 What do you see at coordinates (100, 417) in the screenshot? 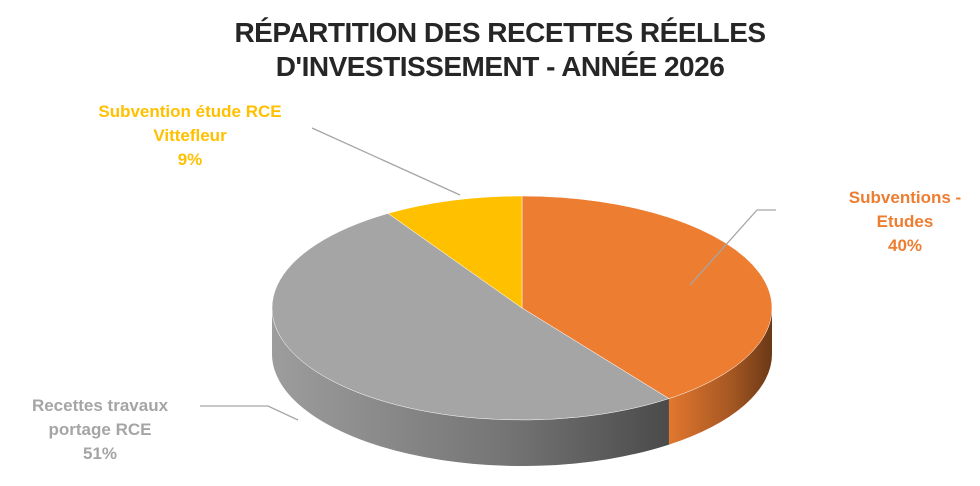
I see `data-label-name: Recettes travaux portage RCE` at bounding box center [100, 417].